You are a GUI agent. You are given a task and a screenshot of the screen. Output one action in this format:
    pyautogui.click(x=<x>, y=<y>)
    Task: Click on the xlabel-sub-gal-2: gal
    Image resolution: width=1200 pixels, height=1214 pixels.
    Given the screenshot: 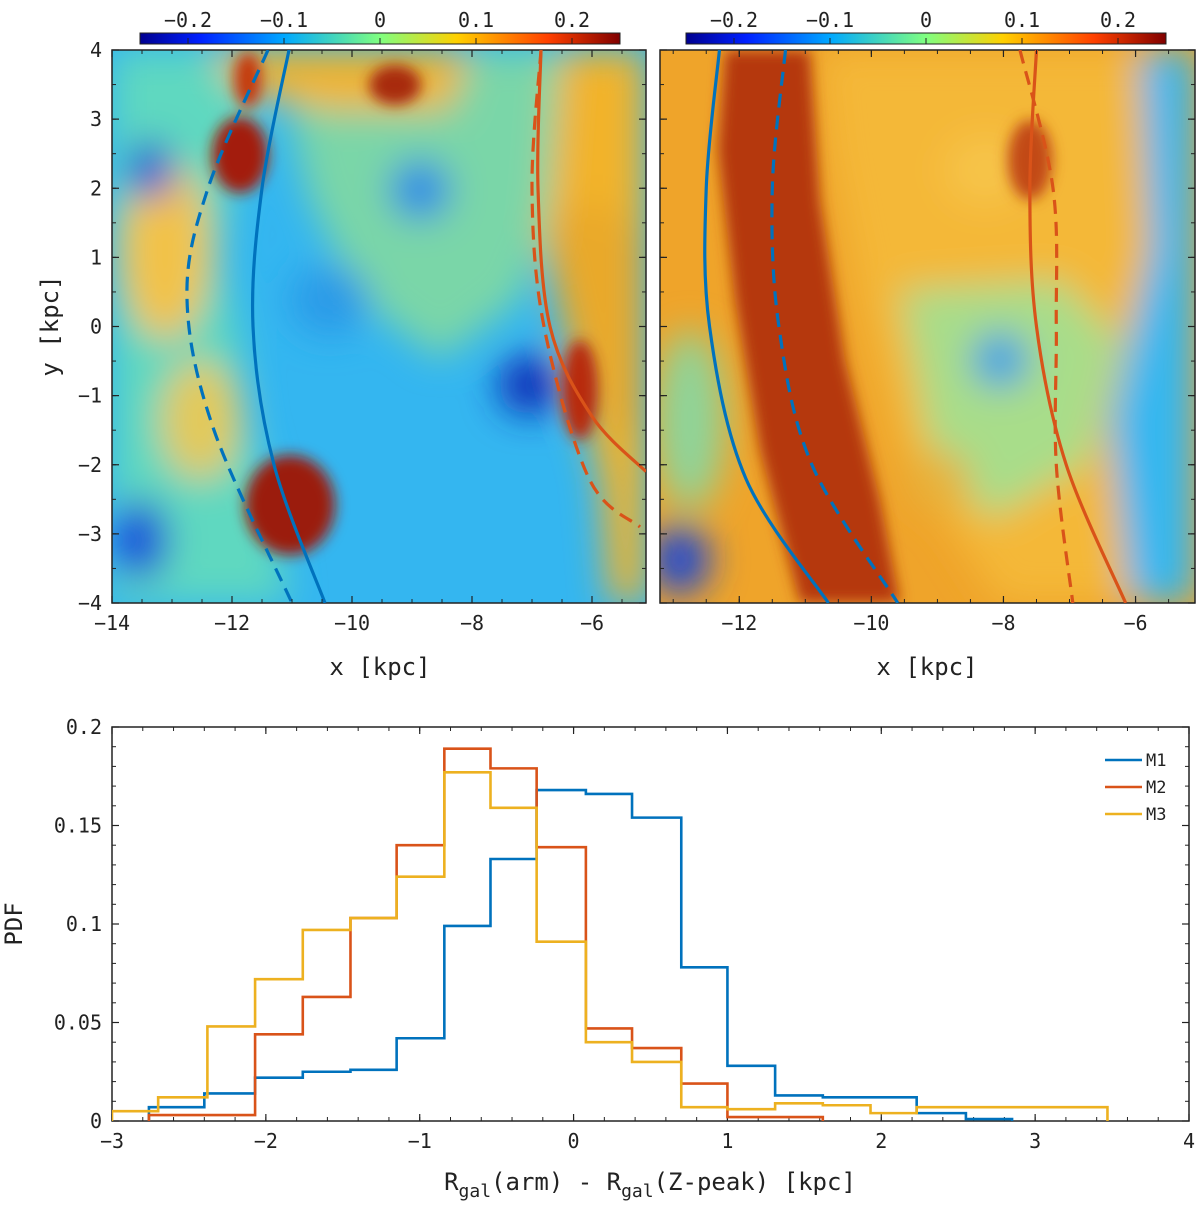 What is the action you would take?
    pyautogui.click(x=637, y=1191)
    